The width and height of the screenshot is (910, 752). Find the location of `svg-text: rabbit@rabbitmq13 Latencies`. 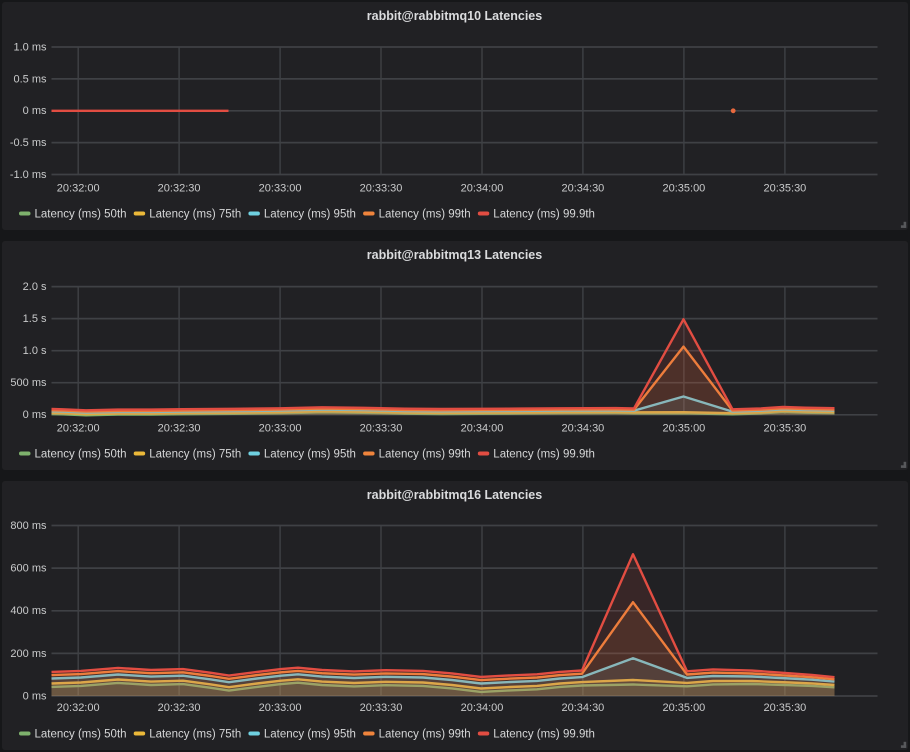

svg-text: rabbit@rabbitmq13 Latencies is located at coordinates (454, 255).